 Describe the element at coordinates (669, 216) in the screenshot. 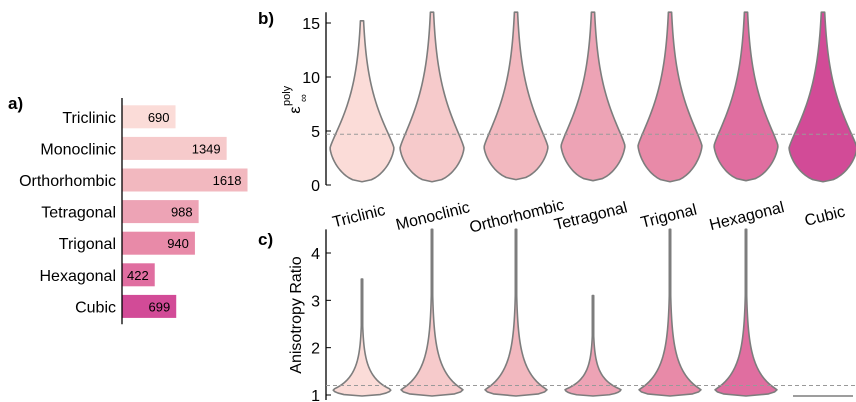

I see `x-tick-label-trigonal: Trigonal` at that location.